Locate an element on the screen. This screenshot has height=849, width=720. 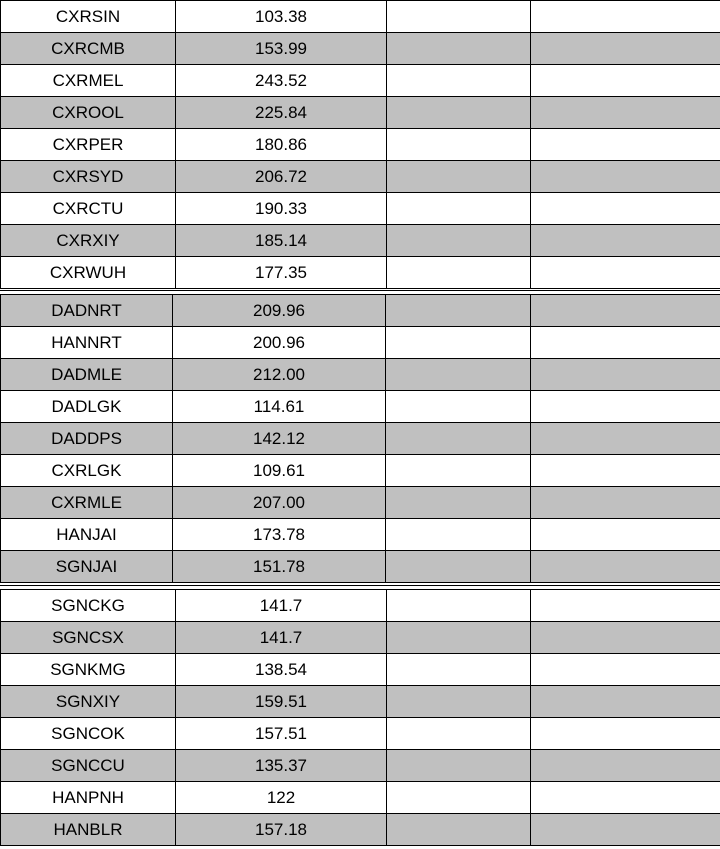
route-code-cell: SGNCSX is located at coordinates (88, 637).